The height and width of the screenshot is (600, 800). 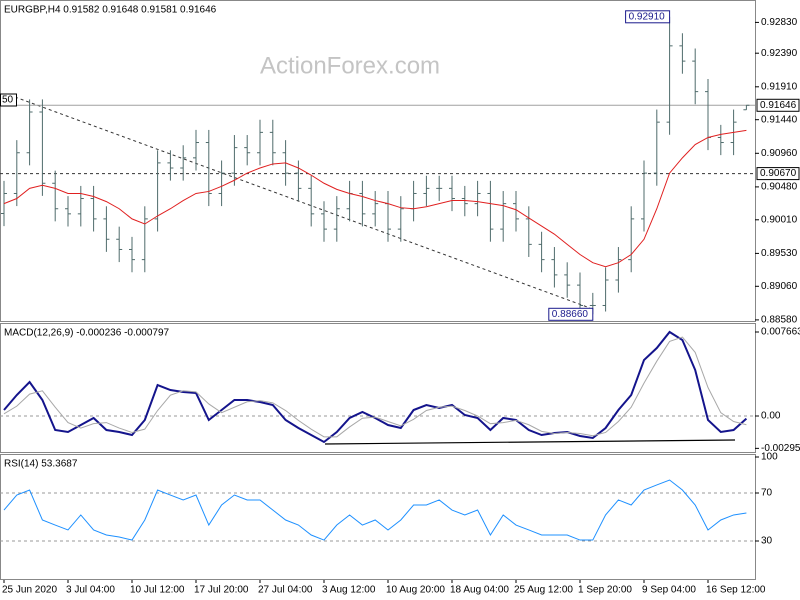 What do you see at coordinates (779, 320) in the screenshot?
I see `y-tick-label: 0.88580` at bounding box center [779, 320].